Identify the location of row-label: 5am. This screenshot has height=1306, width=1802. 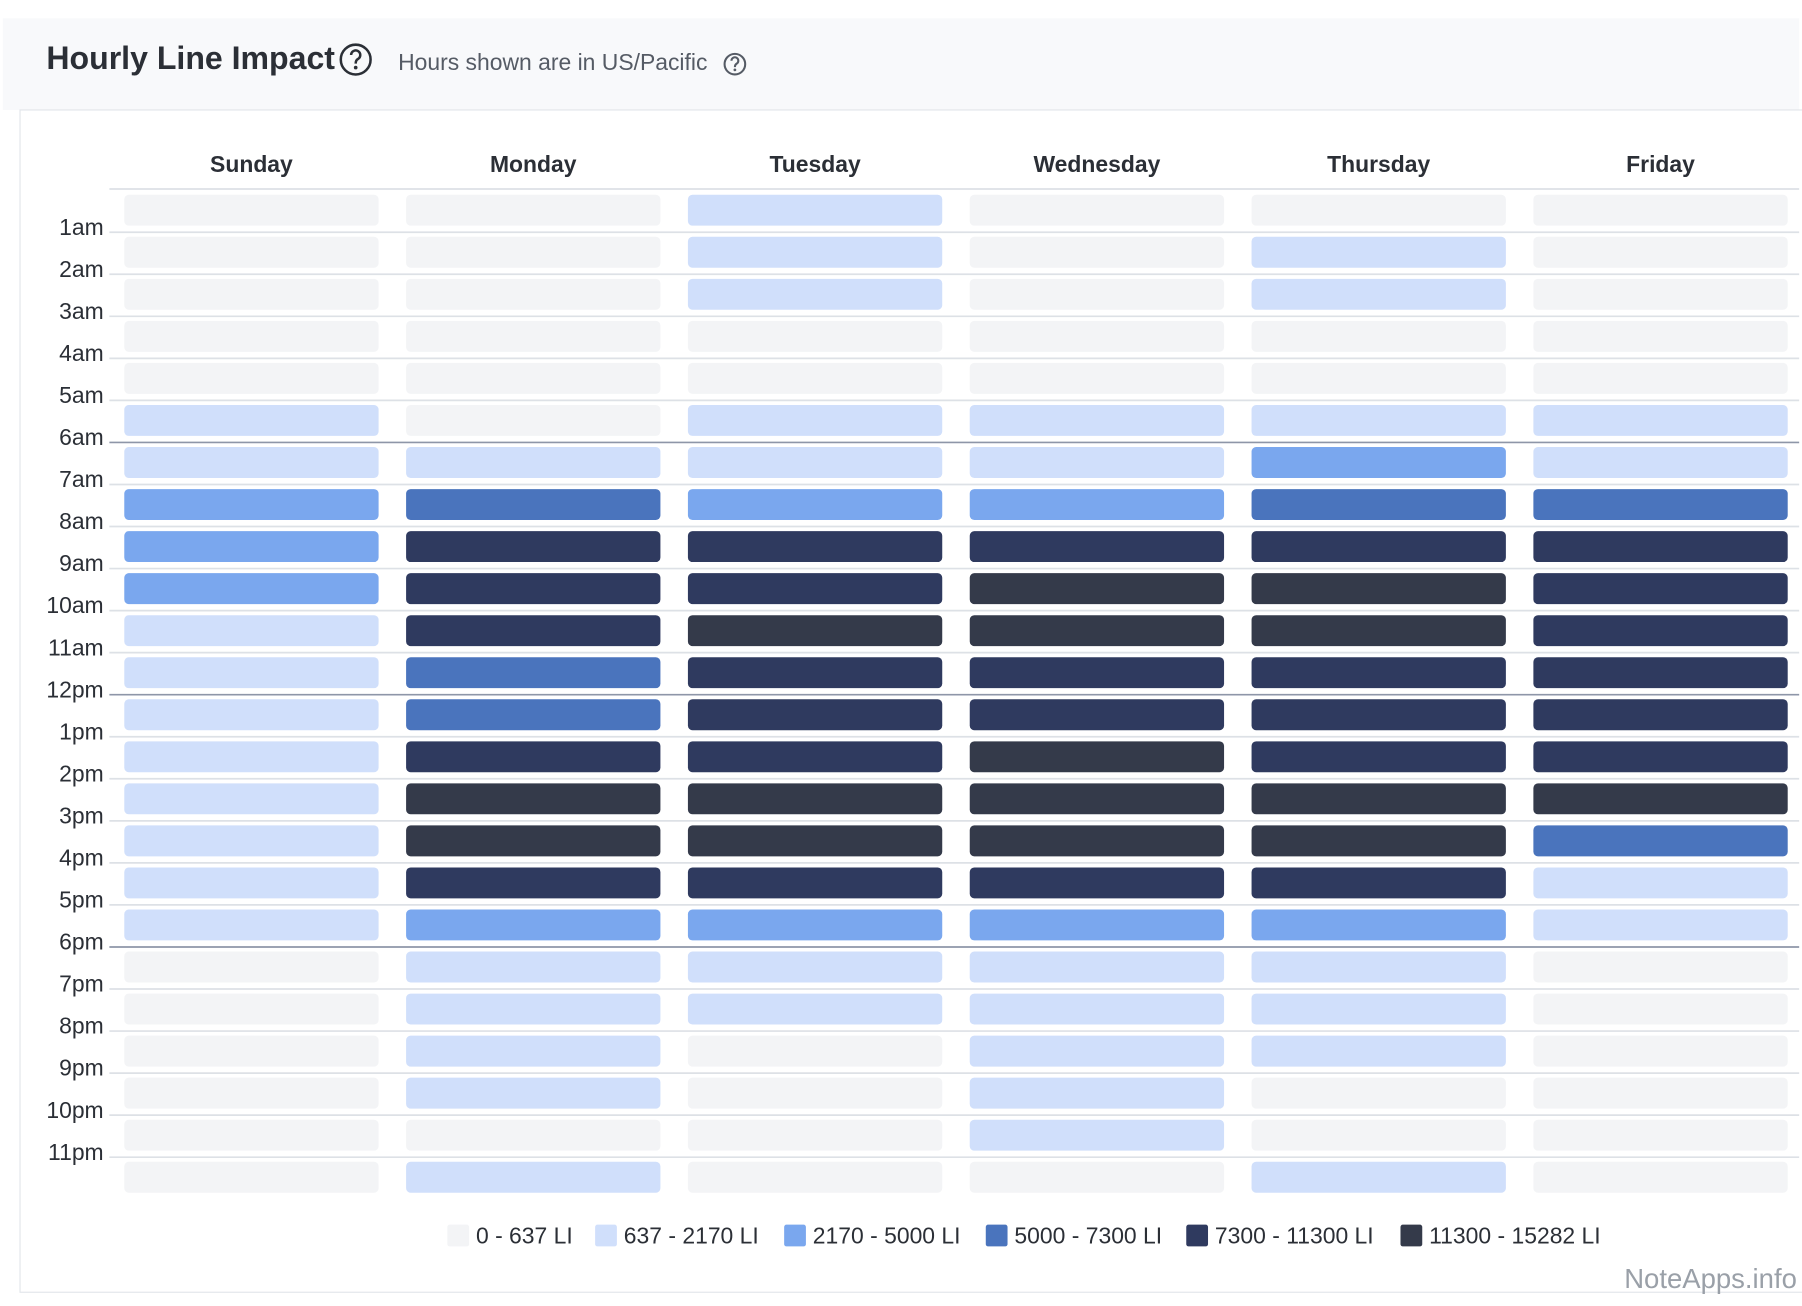
(81, 395).